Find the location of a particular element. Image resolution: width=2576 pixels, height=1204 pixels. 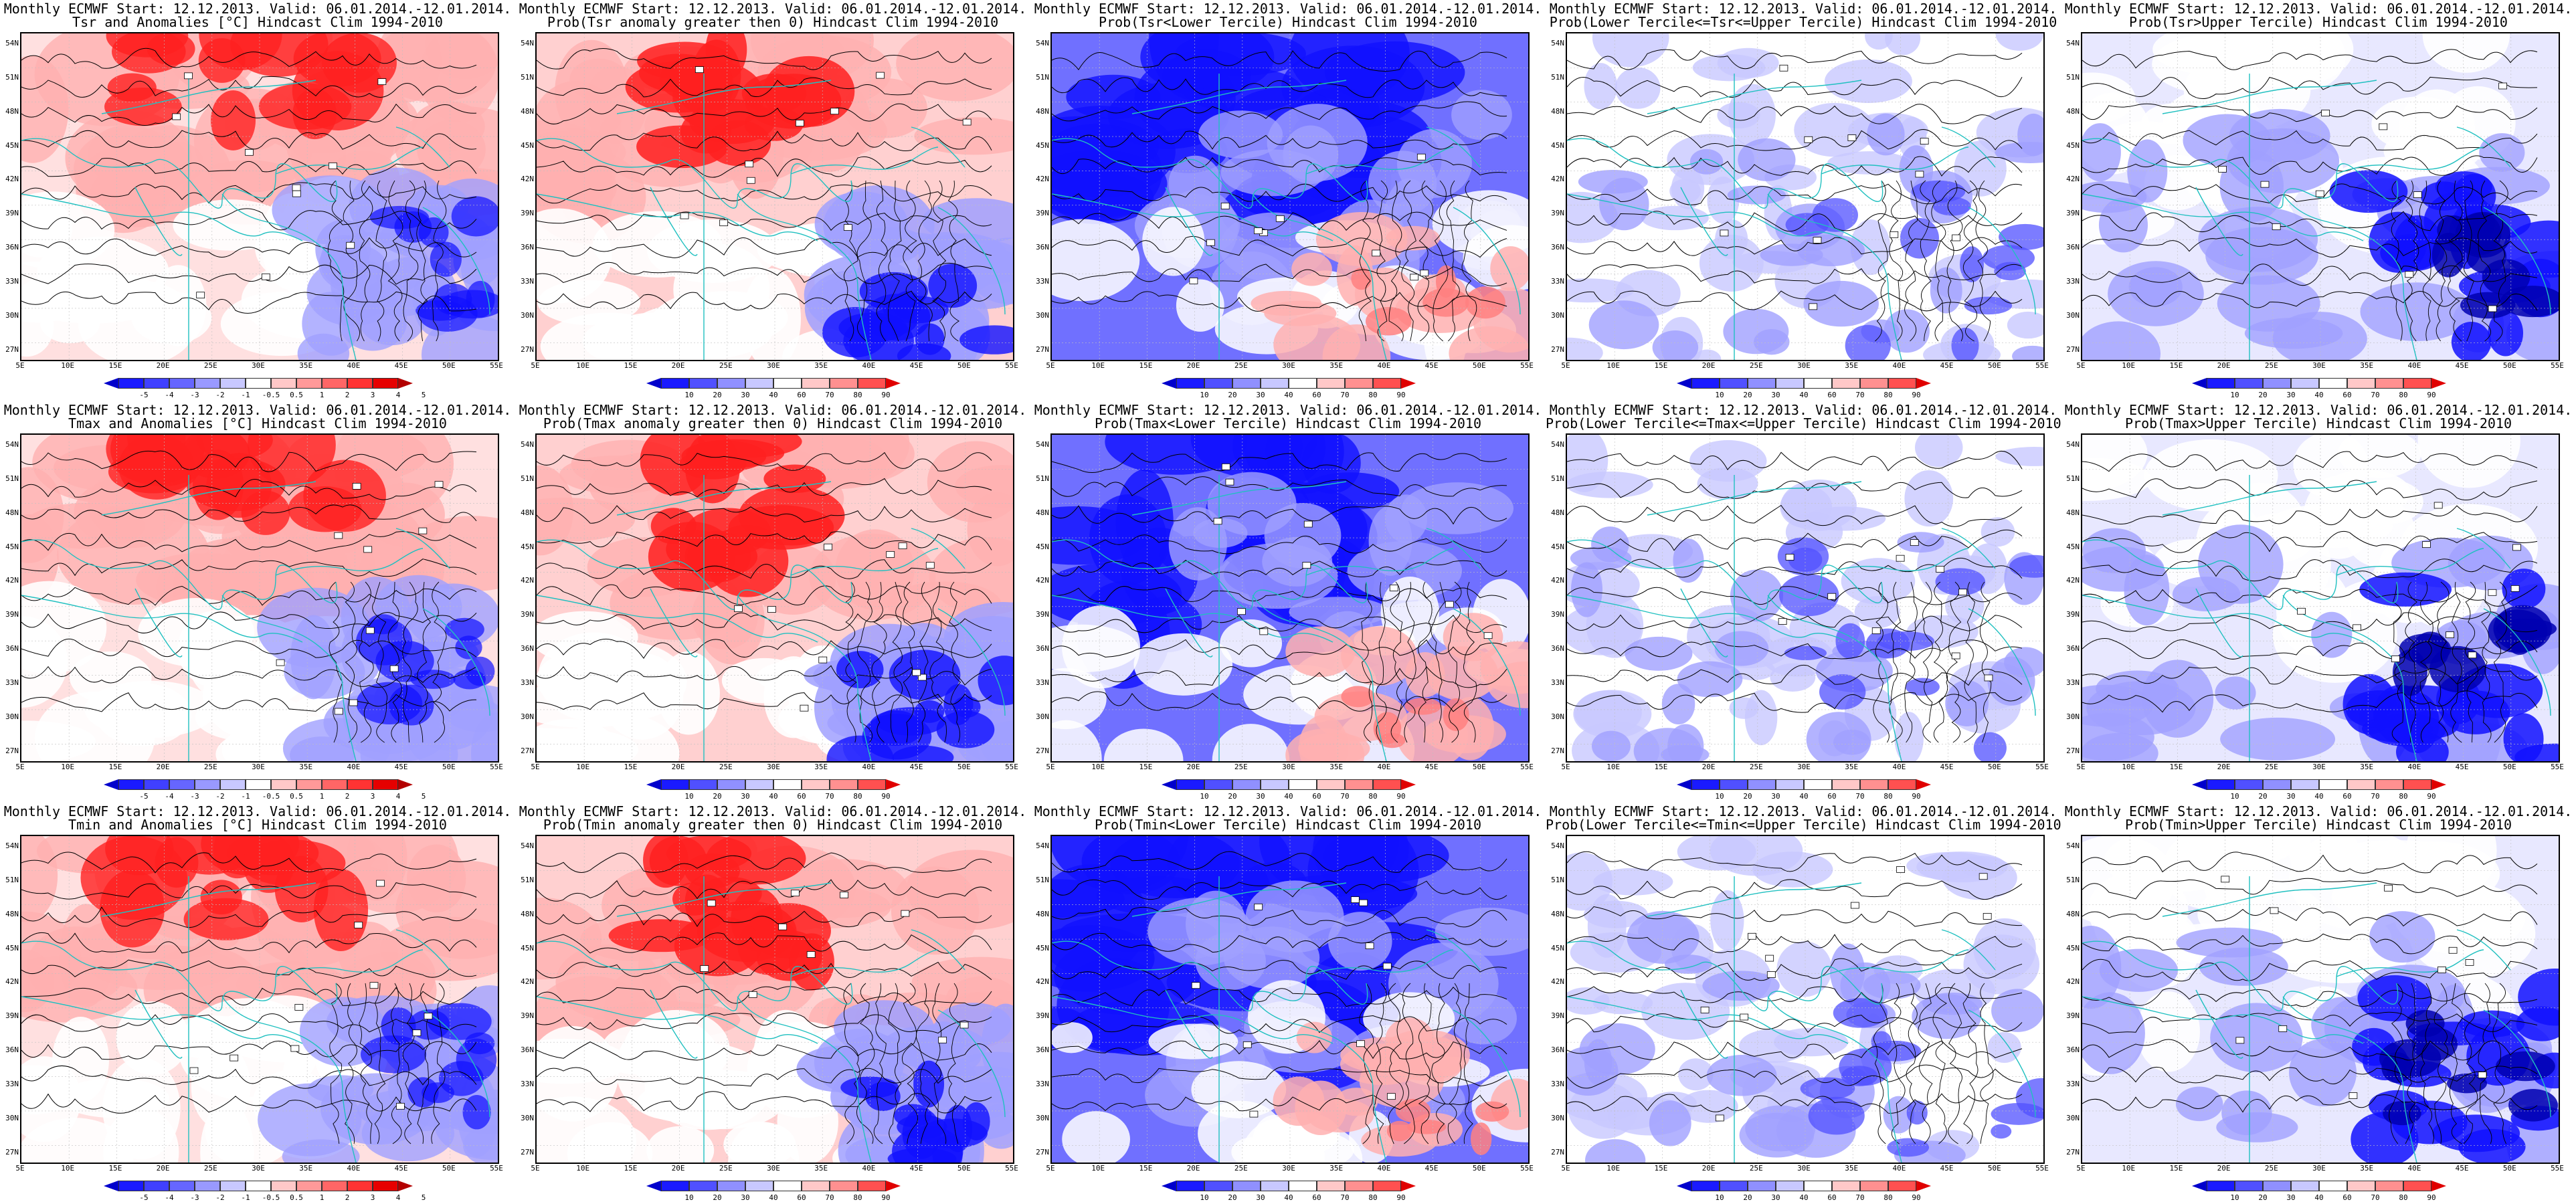

colorbar-tick-label: 10 is located at coordinates (2234, 796).